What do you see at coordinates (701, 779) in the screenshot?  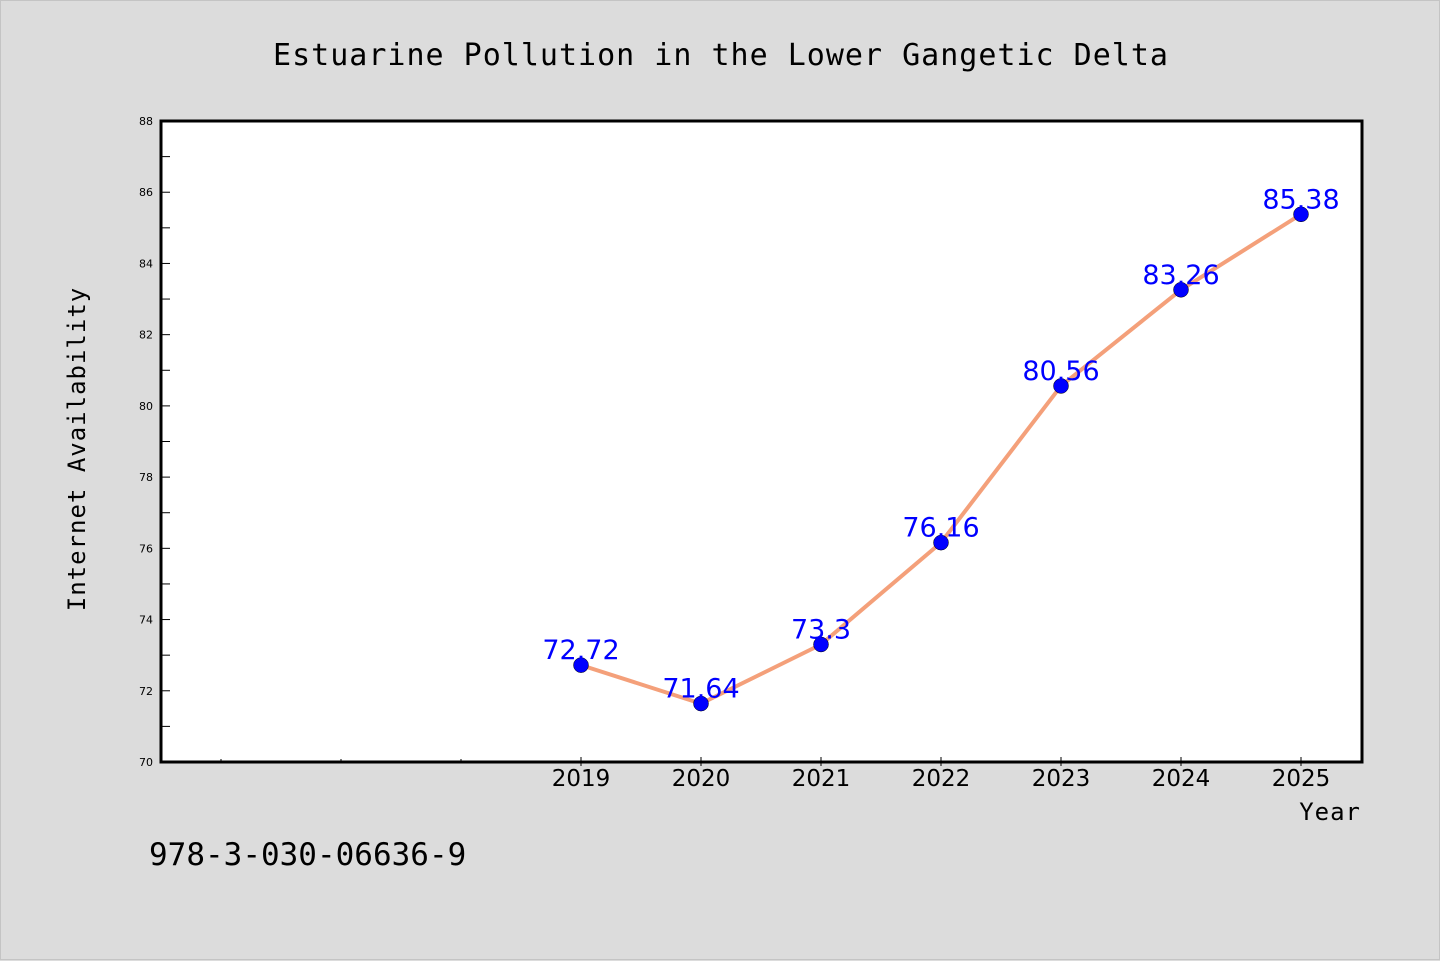 I see `x-tick-label: 2020` at bounding box center [701, 779].